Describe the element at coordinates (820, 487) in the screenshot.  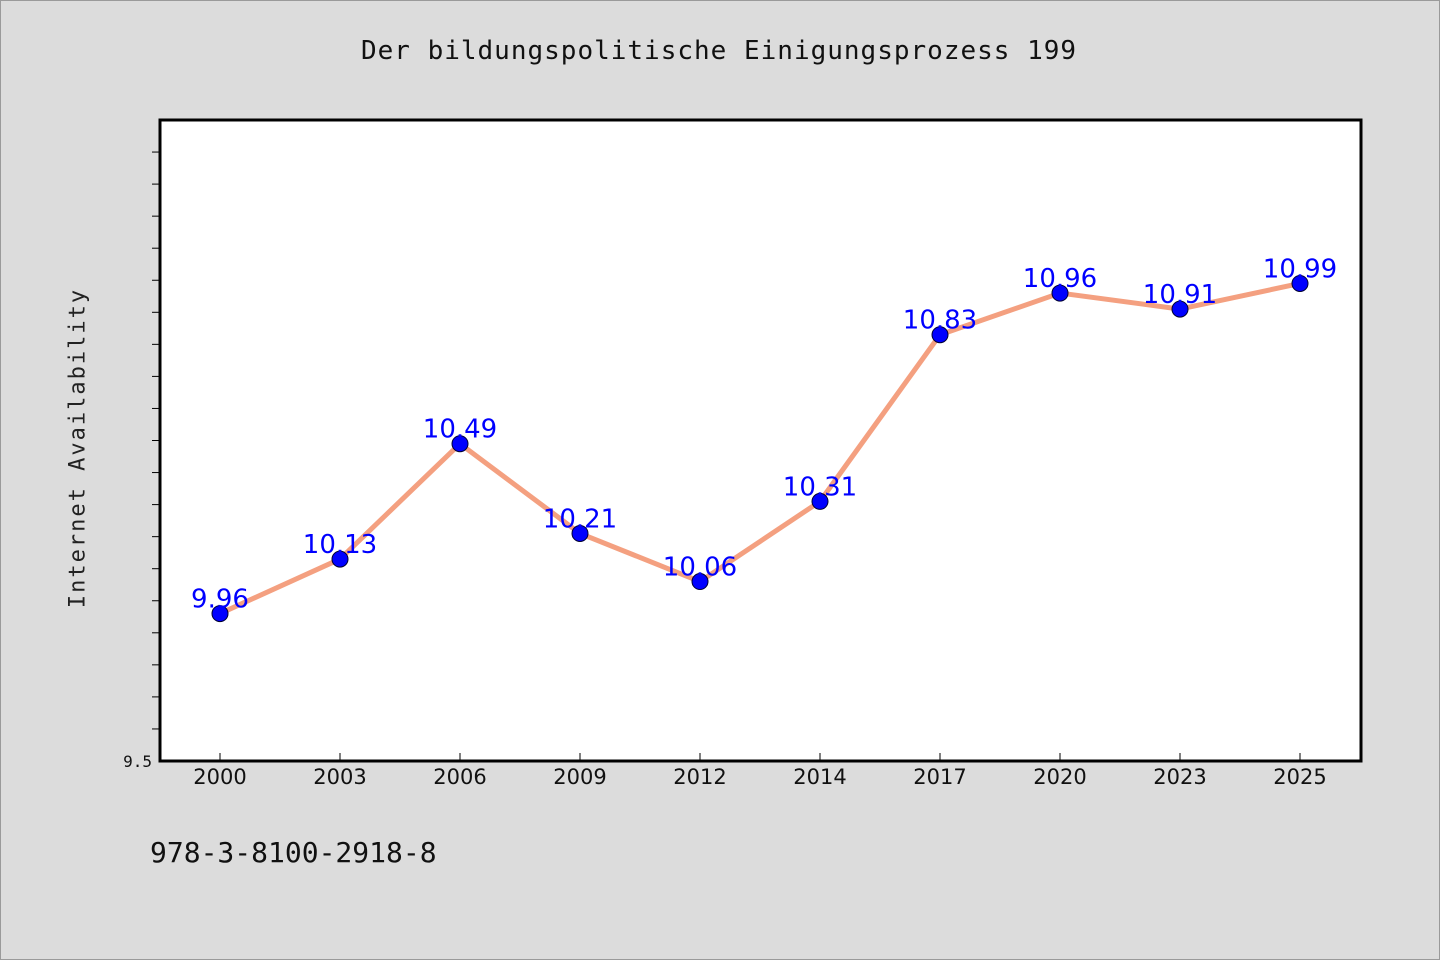
I see `data-label: 10.31` at that location.